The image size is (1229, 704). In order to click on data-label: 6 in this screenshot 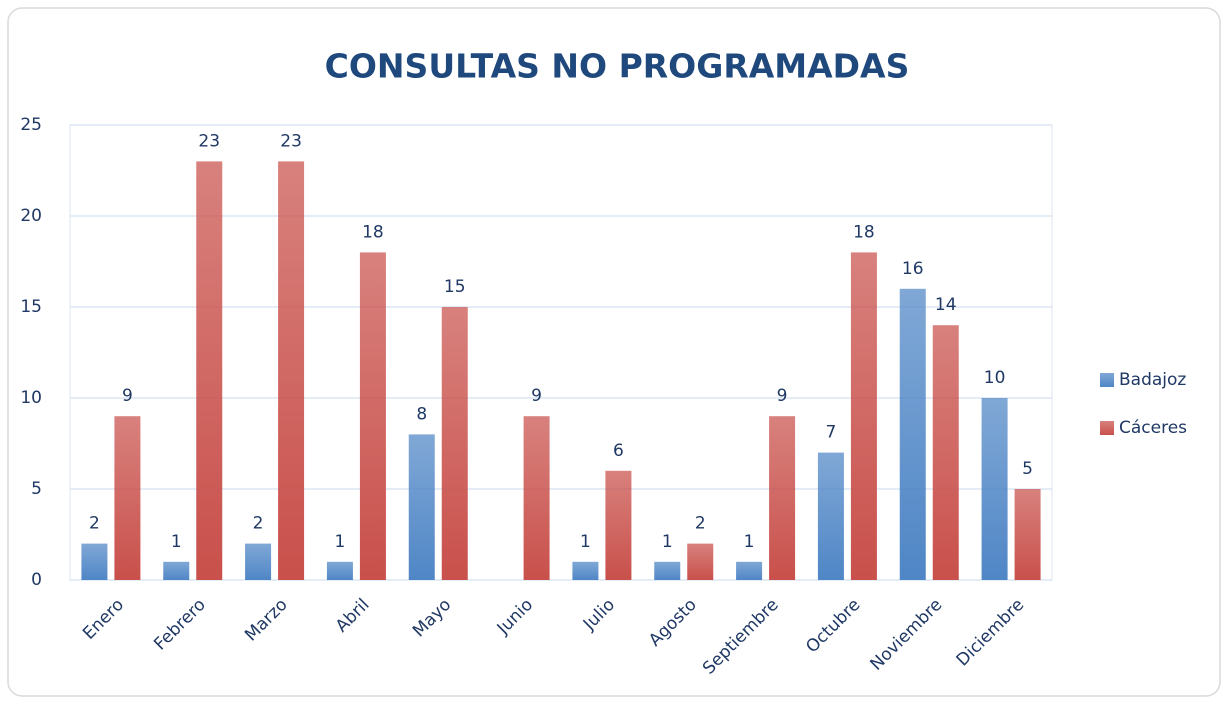, I will do `click(618, 451)`.